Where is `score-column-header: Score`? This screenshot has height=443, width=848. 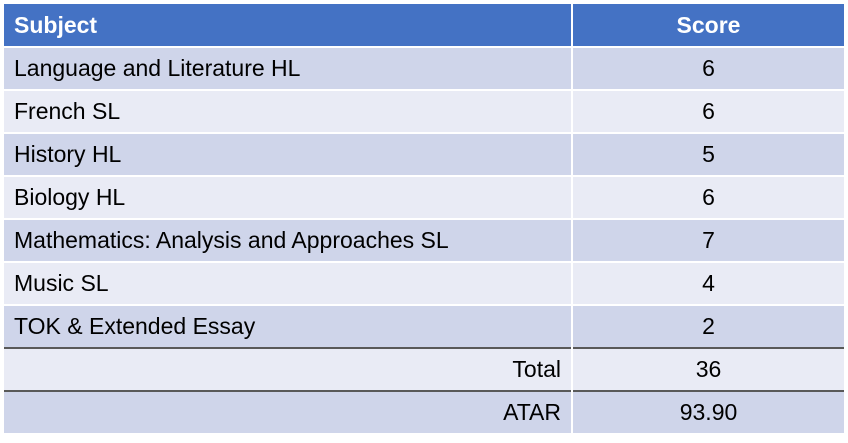
score-column-header: Score is located at coordinates (707, 26).